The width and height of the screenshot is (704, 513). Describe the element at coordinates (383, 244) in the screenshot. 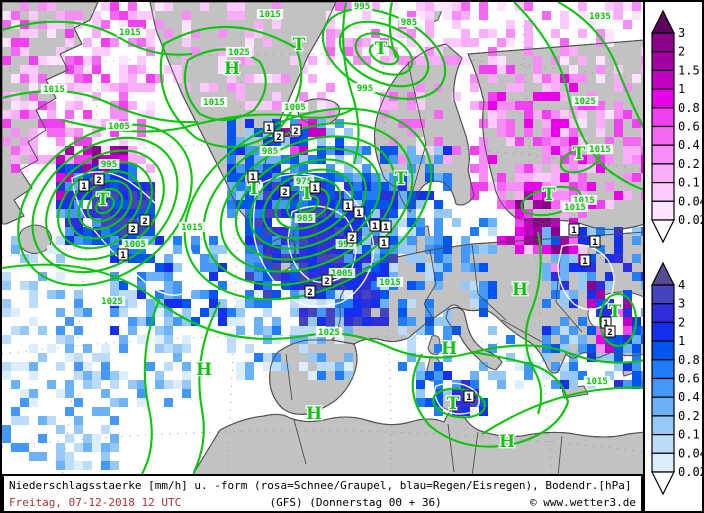

I see `precip-value-label: 1` at that location.